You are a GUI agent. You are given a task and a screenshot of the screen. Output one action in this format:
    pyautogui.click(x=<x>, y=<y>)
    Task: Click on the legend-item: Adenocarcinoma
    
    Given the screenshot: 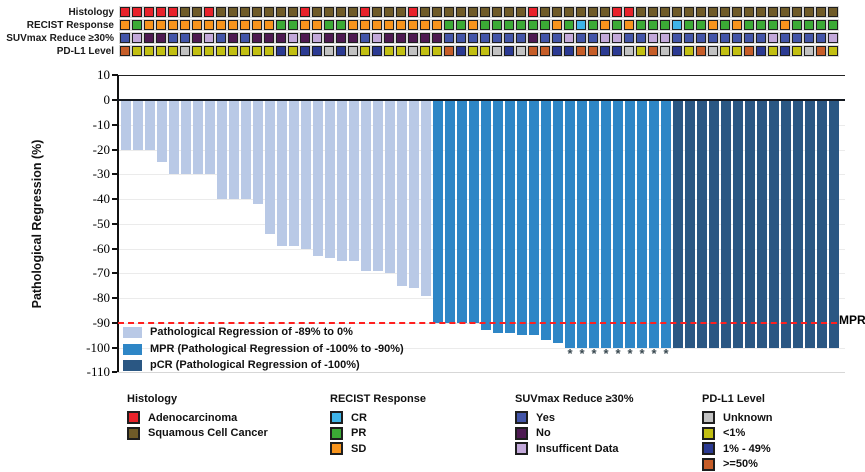 What is the action you would take?
    pyautogui.click(x=197, y=417)
    